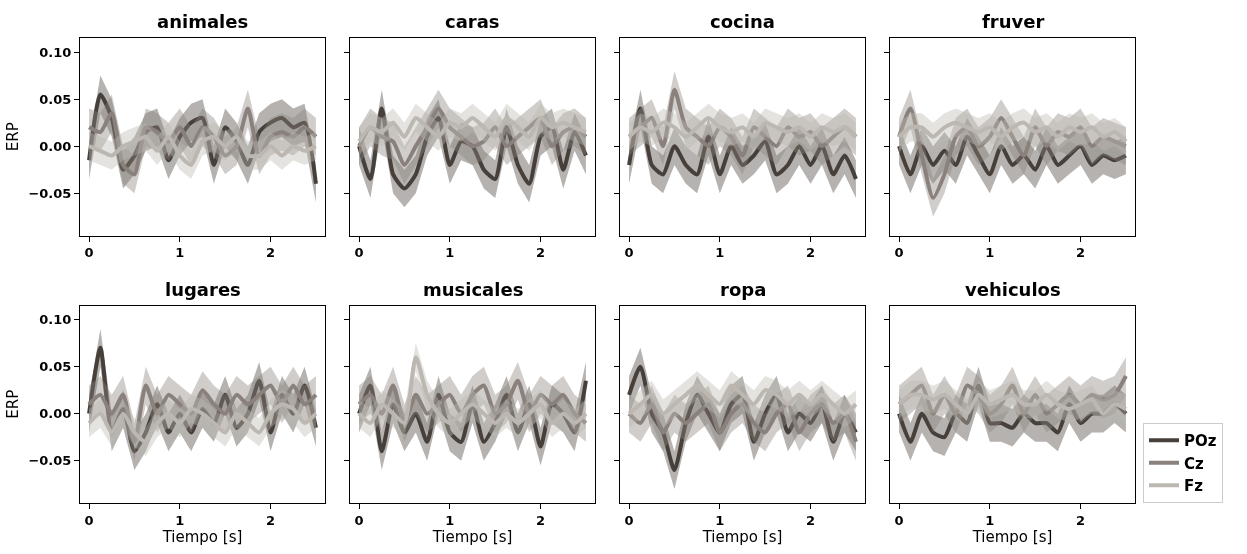 Image resolution: width=1247 pixels, height=554 pixels. Describe the element at coordinates (742, 21) in the screenshot. I see `chart-title: cocina` at that location.